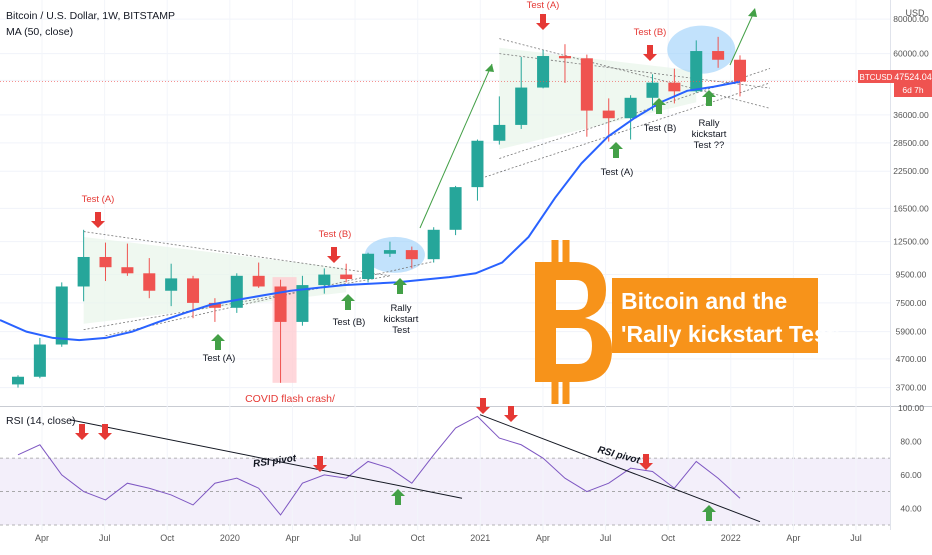 This screenshot has width=932, height=555. What do you see at coordinates (731, 538) in the screenshot?
I see `x-tick-label: 2022` at bounding box center [731, 538].